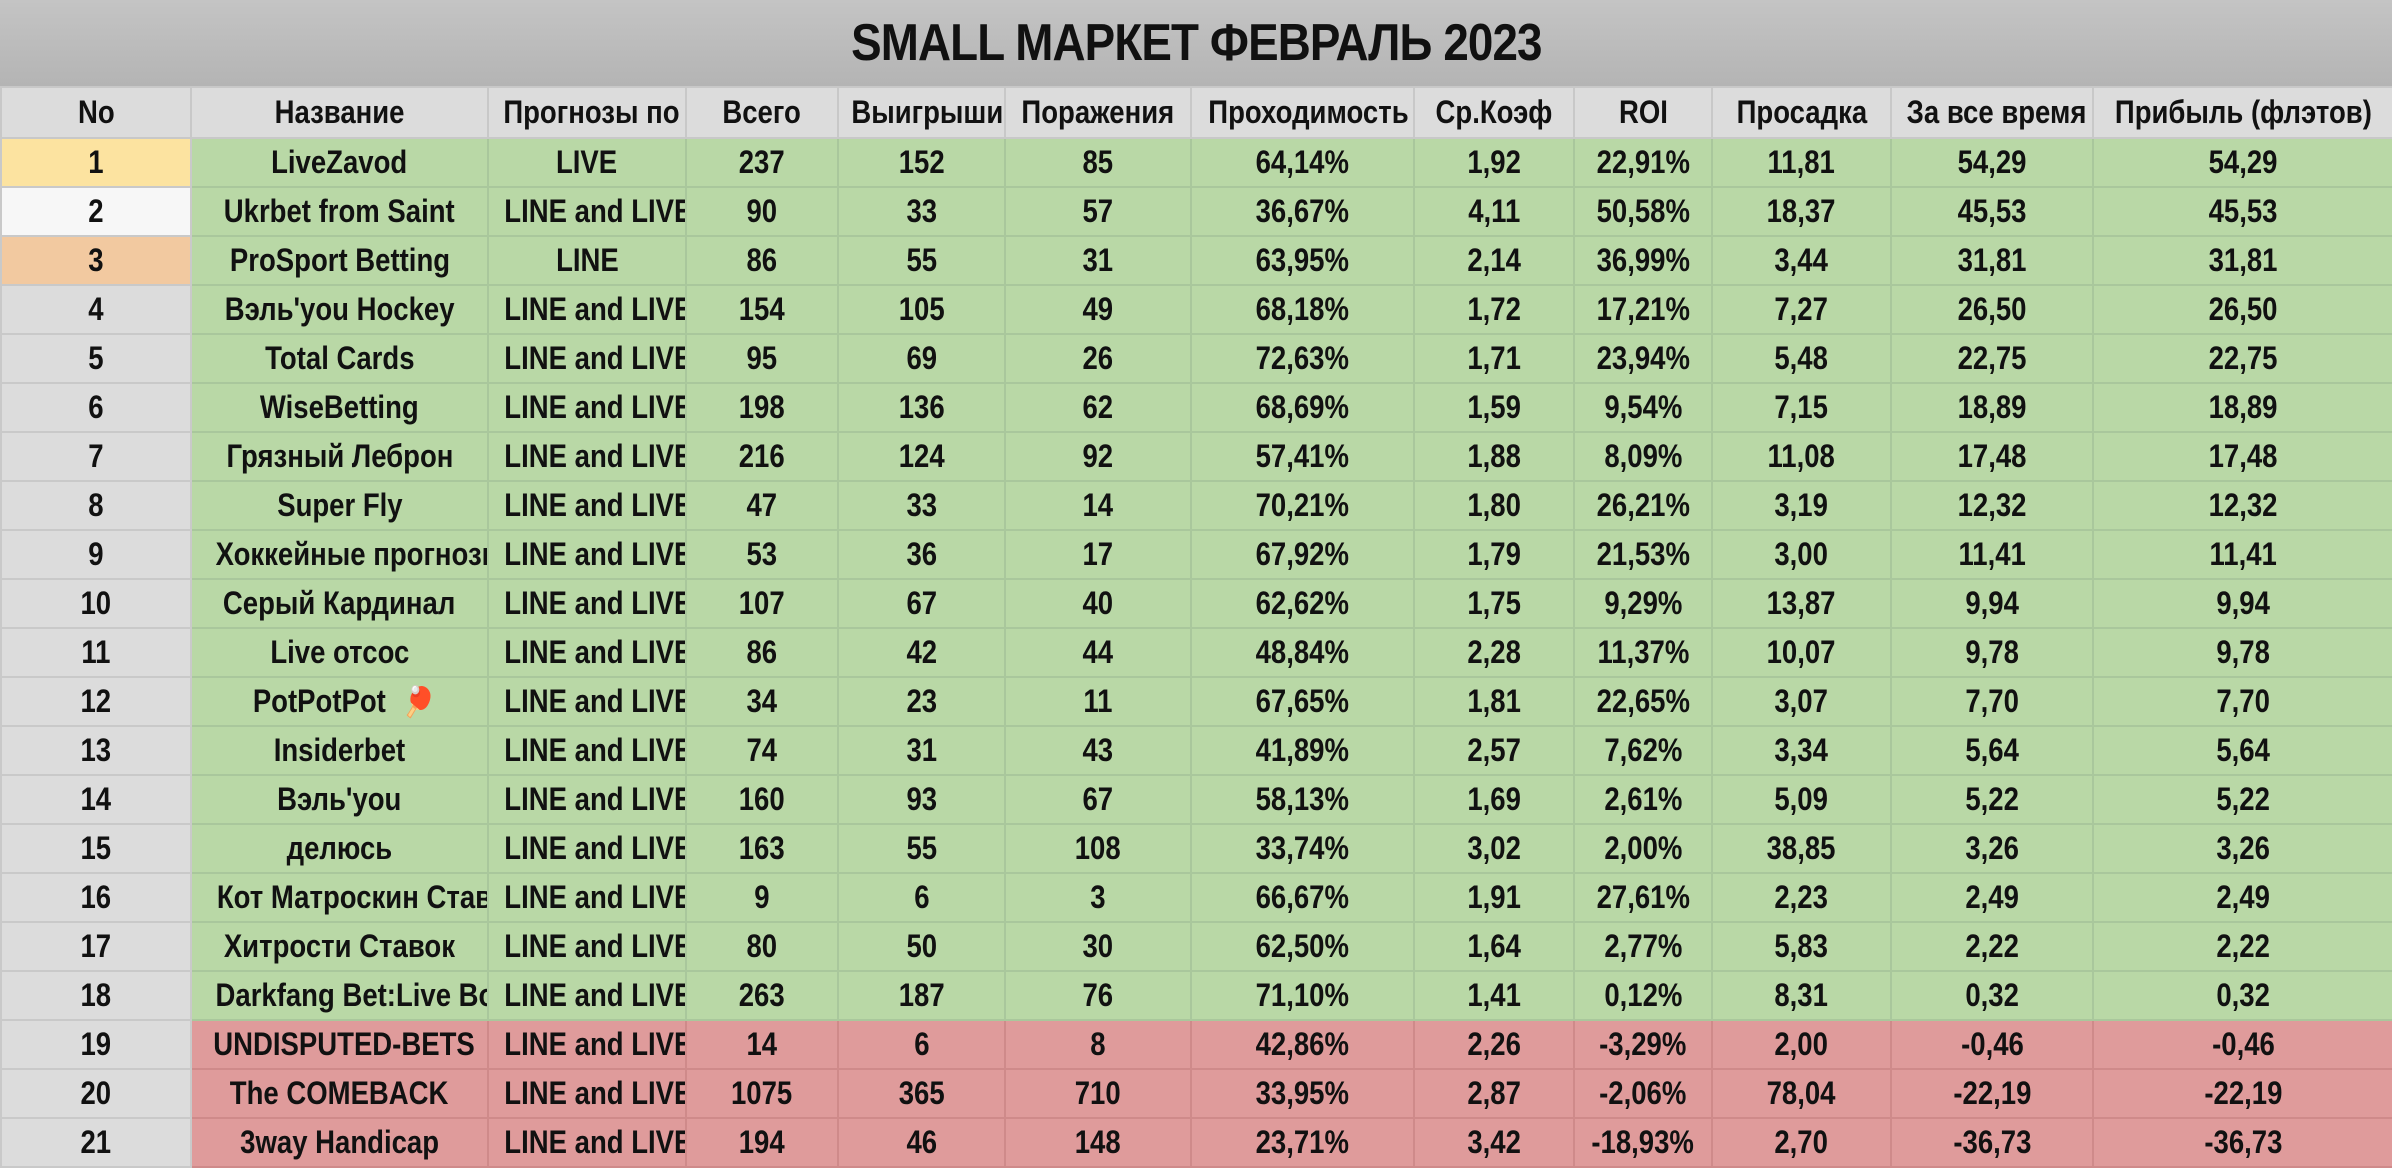  What do you see at coordinates (1801, 1044) in the screenshot?
I see `cell-drawdown: 2,00` at bounding box center [1801, 1044].